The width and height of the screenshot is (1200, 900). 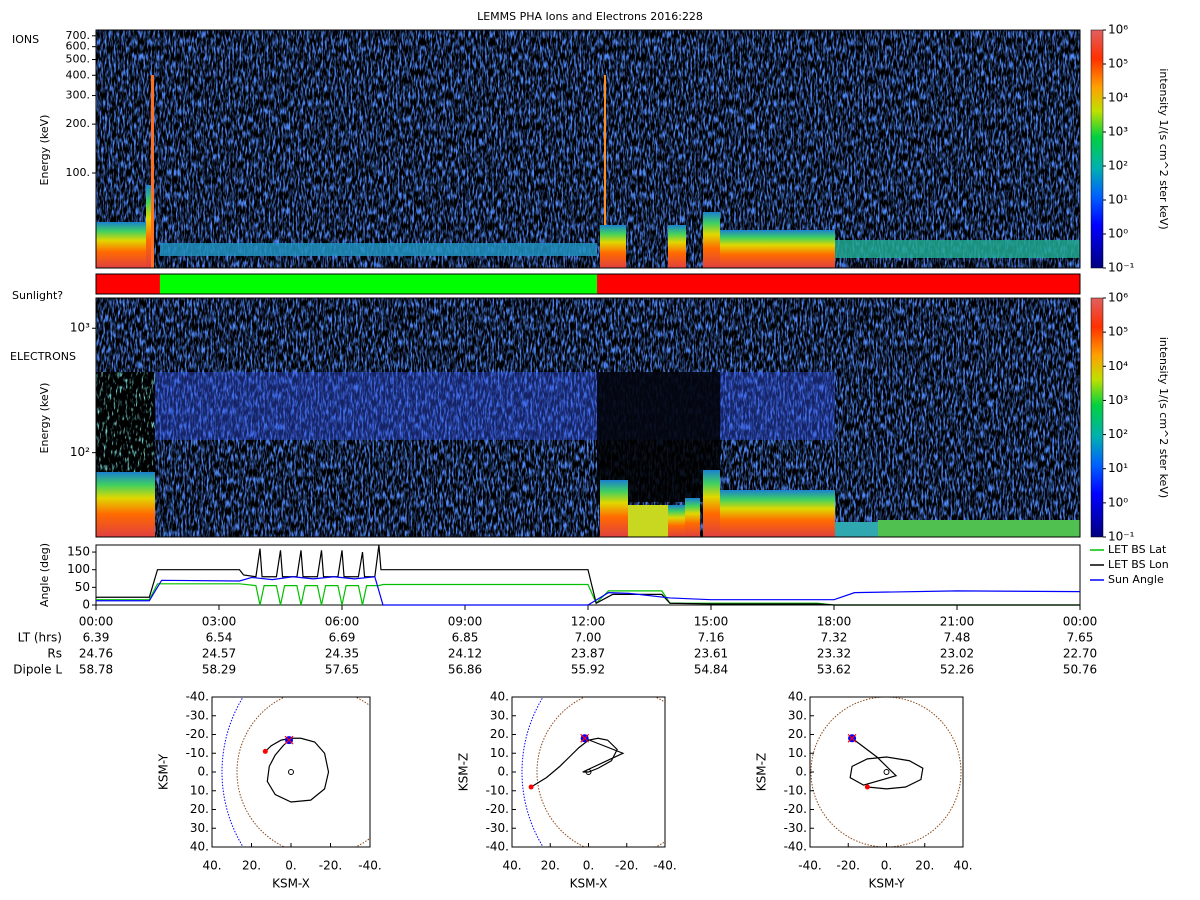 What do you see at coordinates (795, 847) in the screenshot?
I see `y-tick-label: -40.` at bounding box center [795, 847].